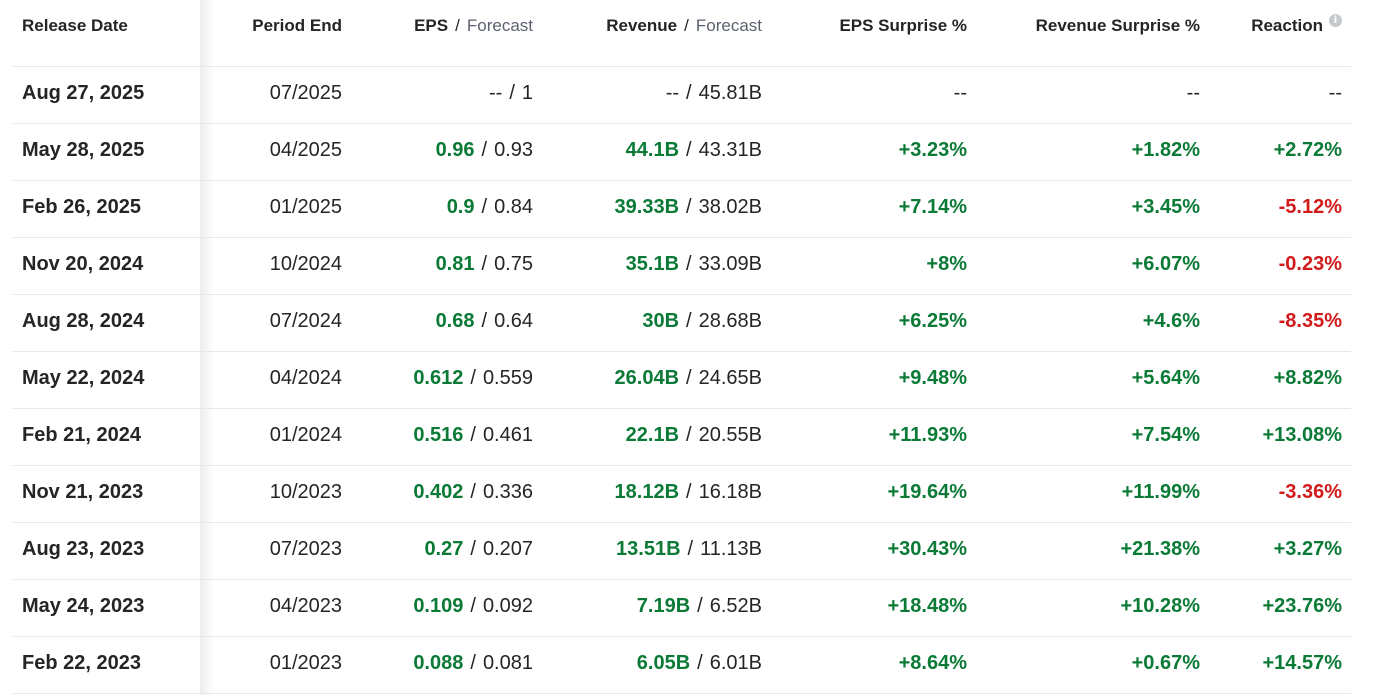  What do you see at coordinates (1165, 435) in the screenshot?
I see `revenue-surprise: +7.54%` at bounding box center [1165, 435].